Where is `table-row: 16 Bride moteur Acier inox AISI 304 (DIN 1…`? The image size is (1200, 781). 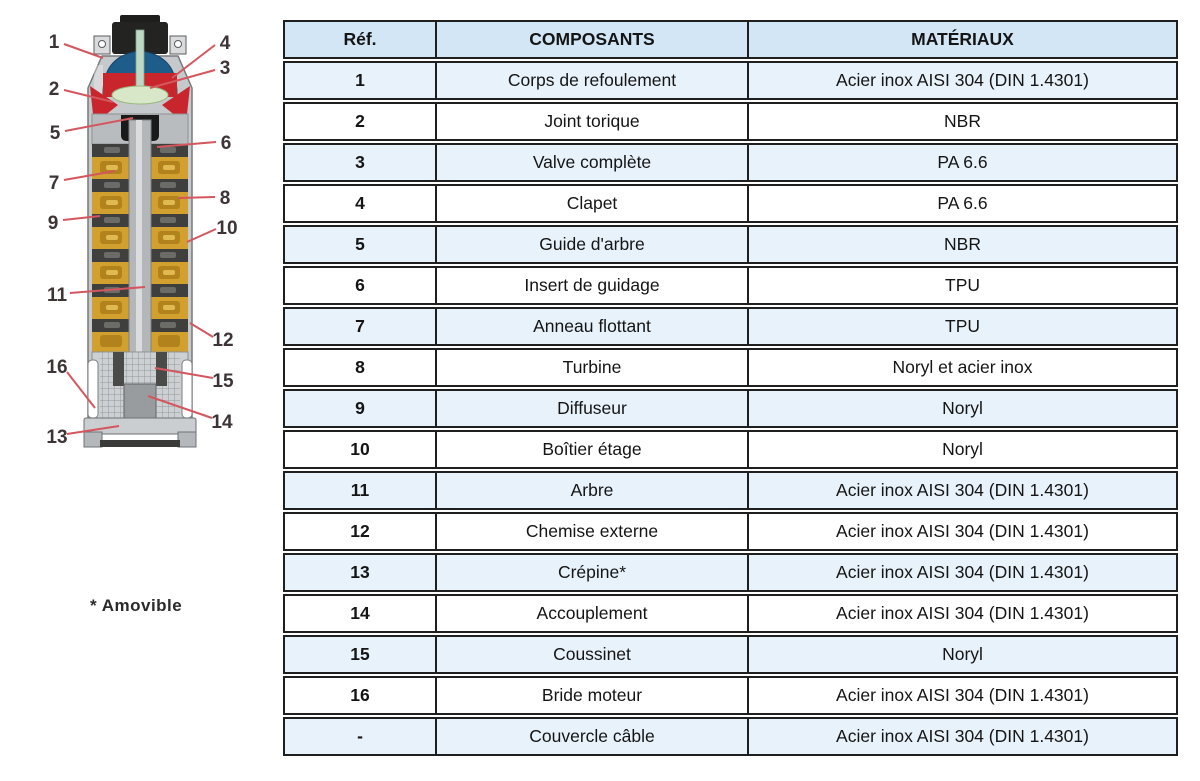
table-row: 16 Bride moteur Acier inox AISI 304 (DIN 1… is located at coordinates (730, 695).